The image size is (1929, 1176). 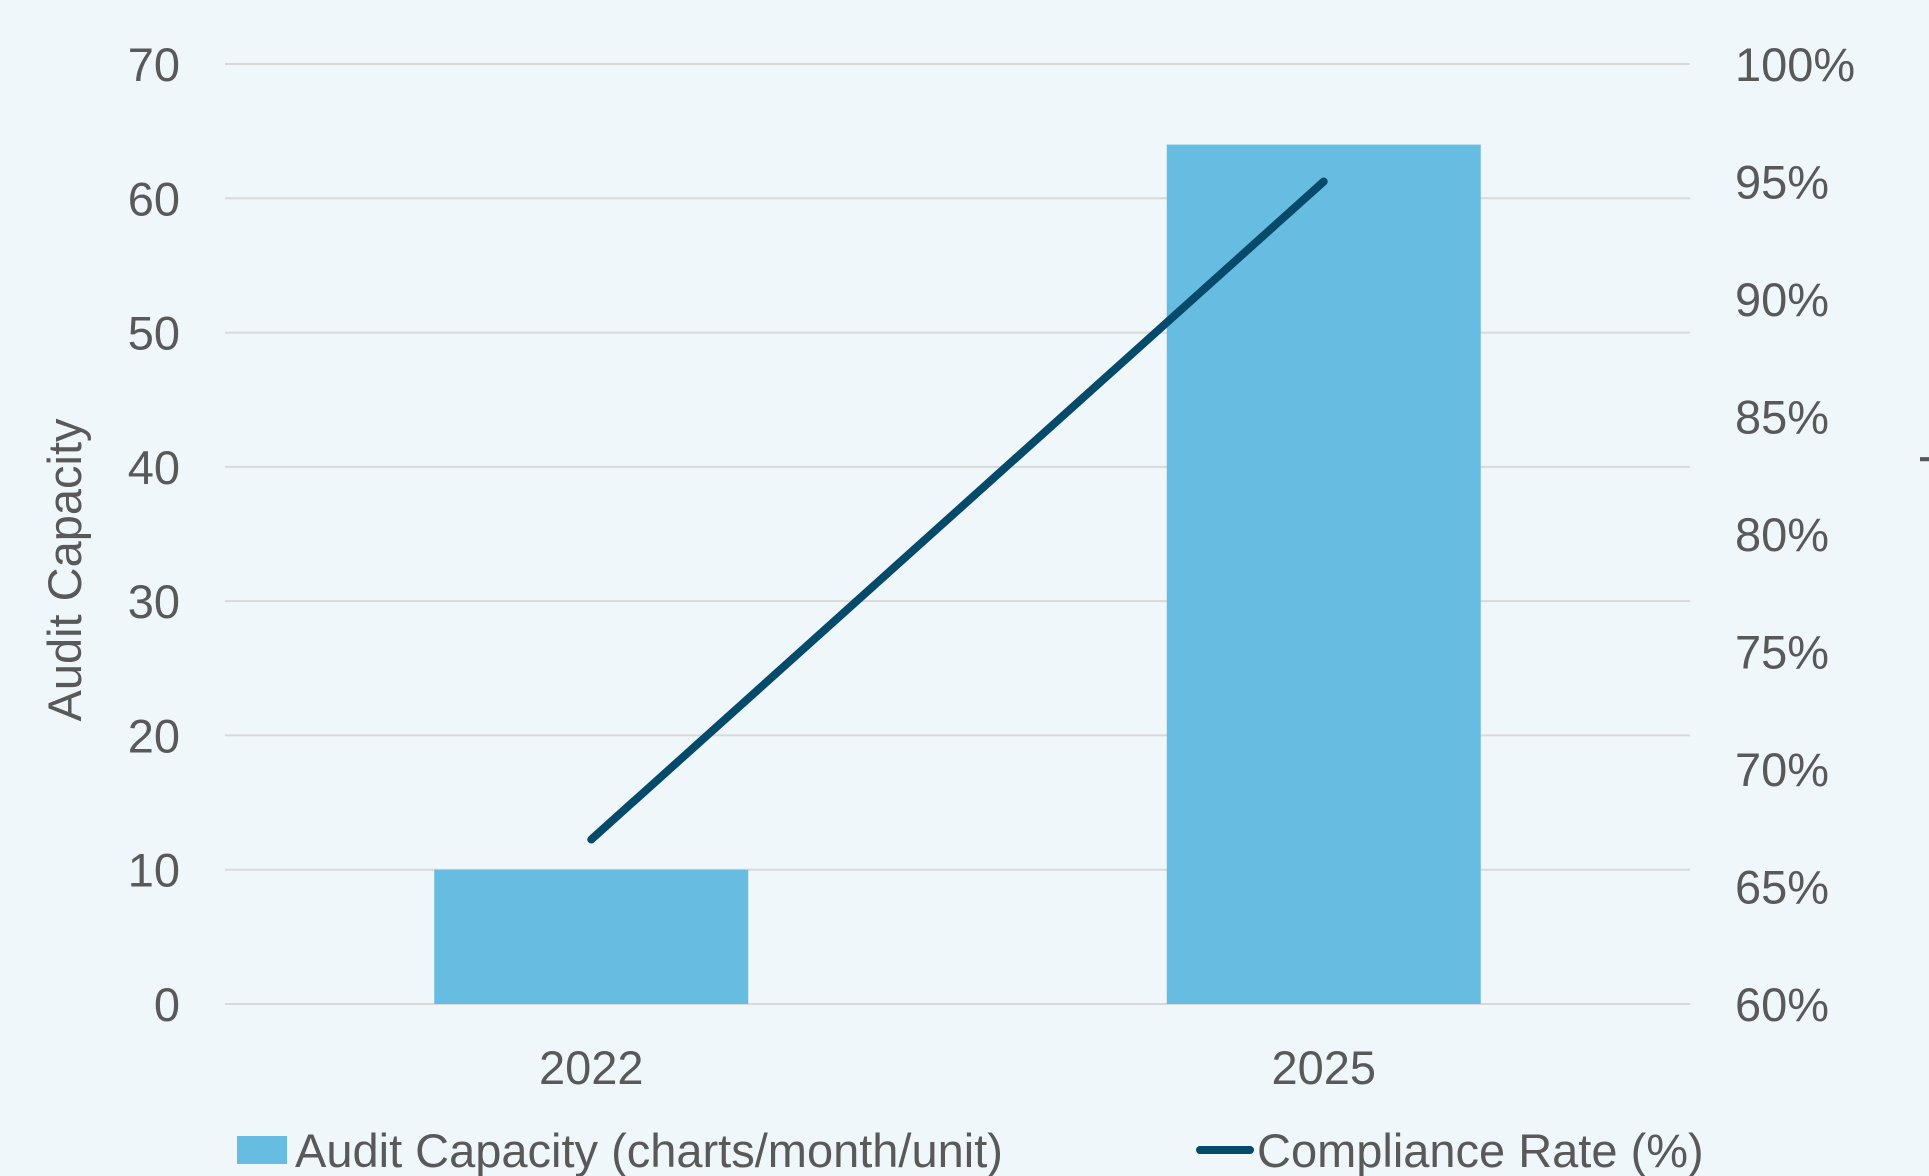 I want to click on y2-tick-label: 95%, so click(x=1782, y=182).